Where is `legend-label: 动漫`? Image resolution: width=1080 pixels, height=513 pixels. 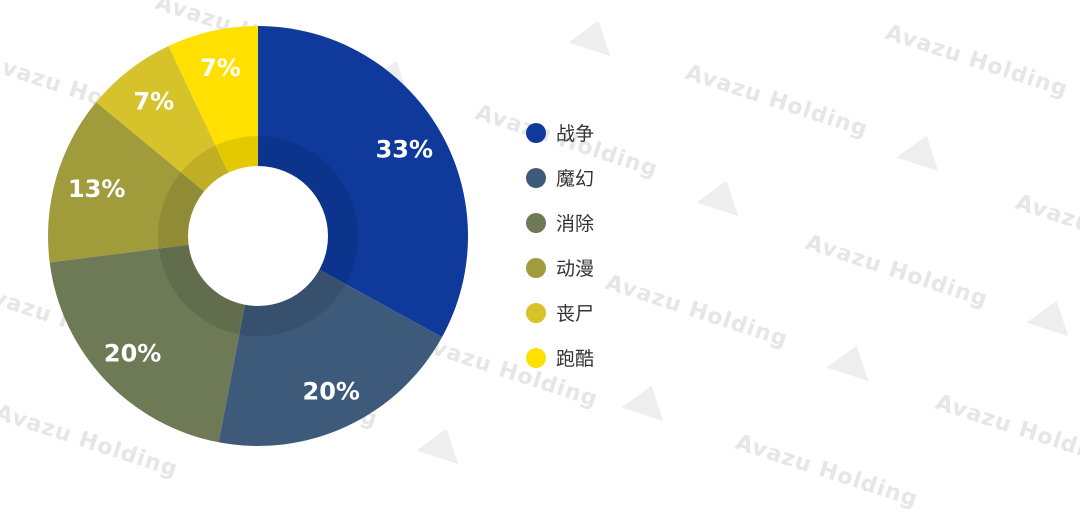
legend-label: 动漫 is located at coordinates (575, 269).